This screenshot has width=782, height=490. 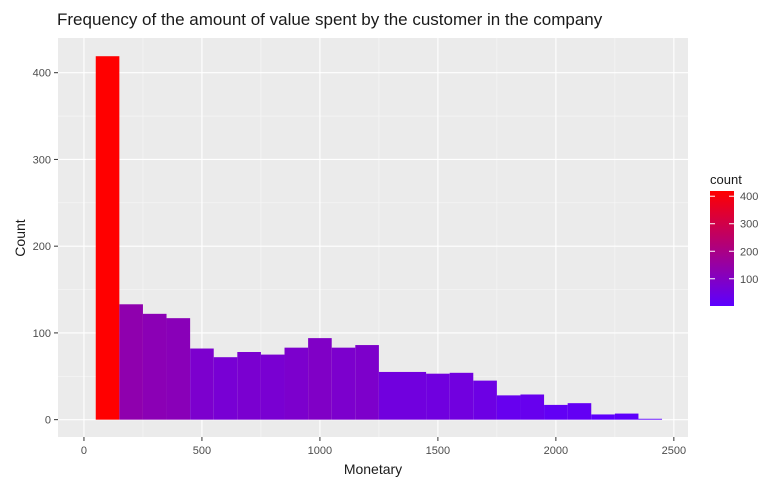 I want to click on legend-tick-label: 400, so click(x=749, y=197).